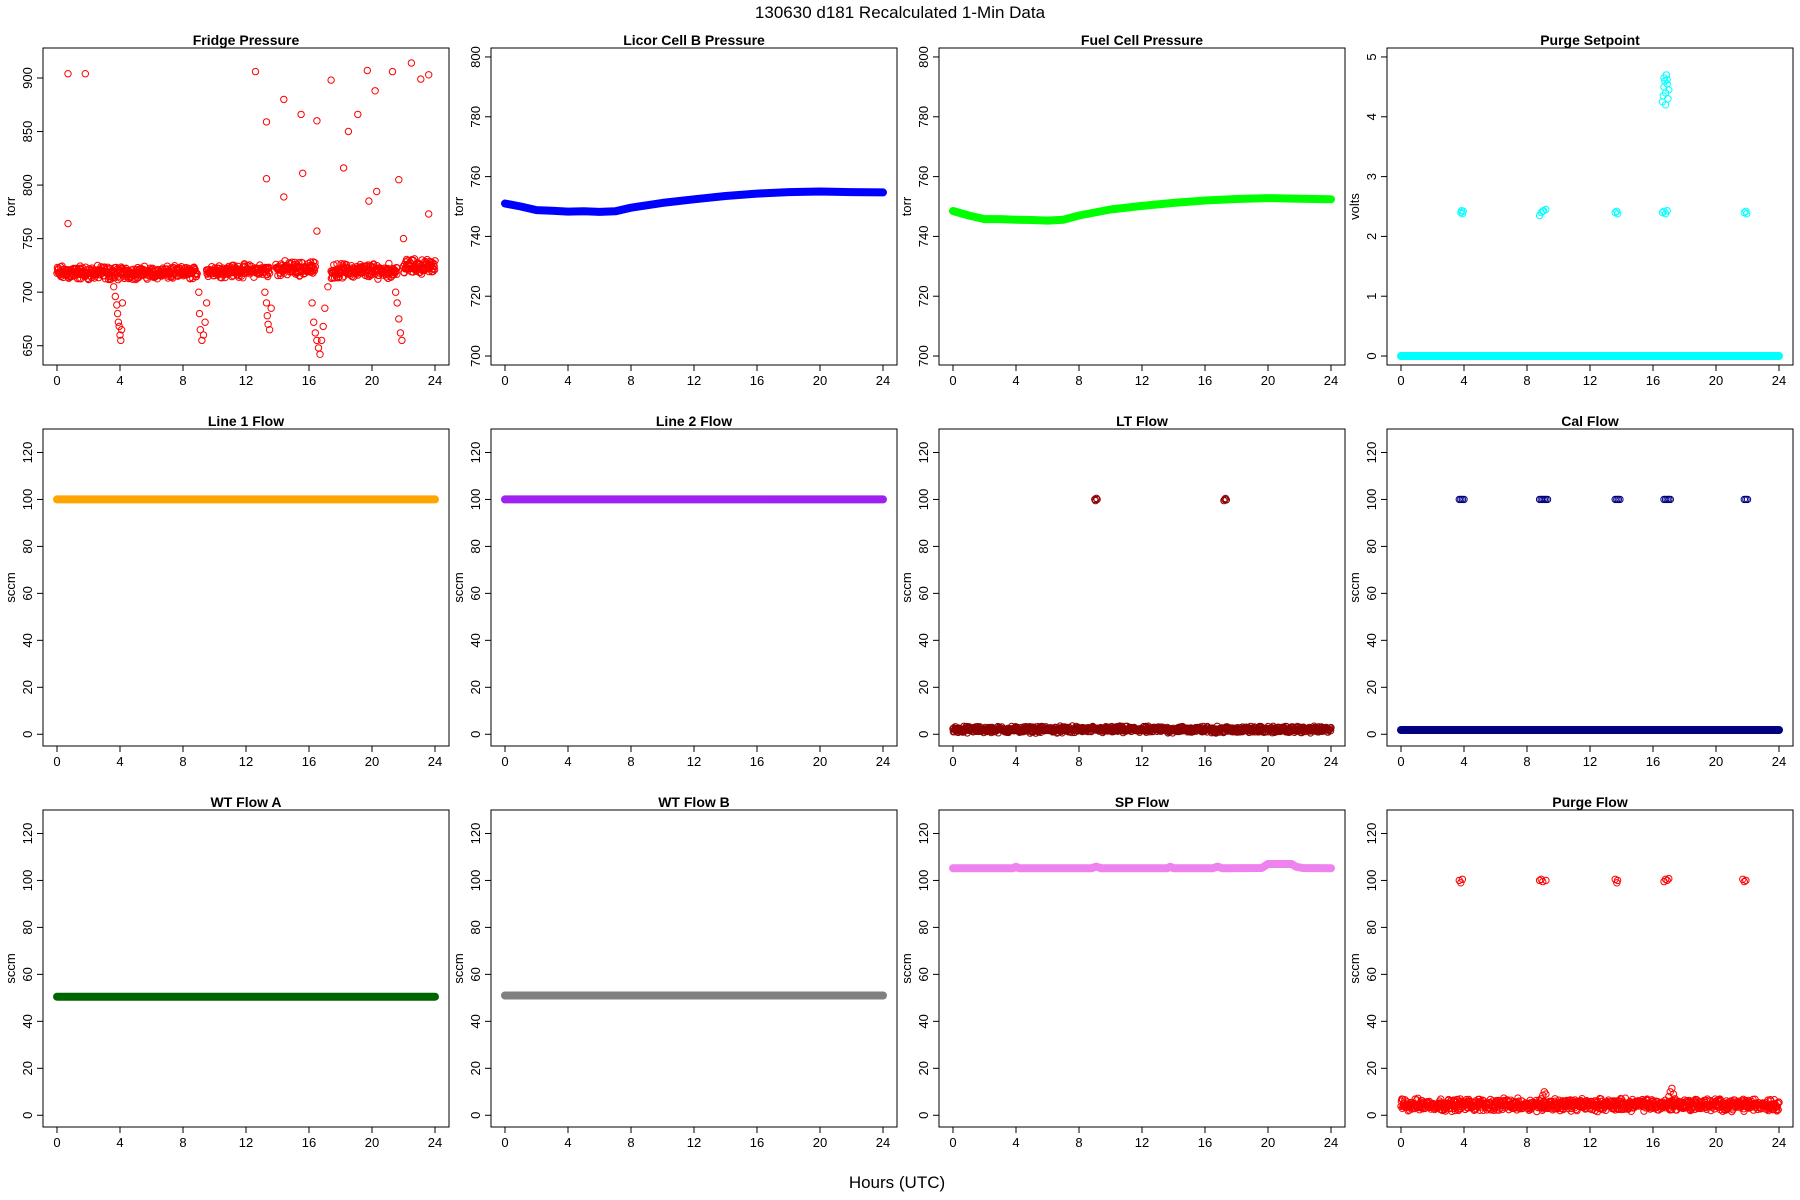 The width and height of the screenshot is (1800, 1200). What do you see at coordinates (1371, 176) in the screenshot?
I see `y-tick-label: 3` at bounding box center [1371, 176].